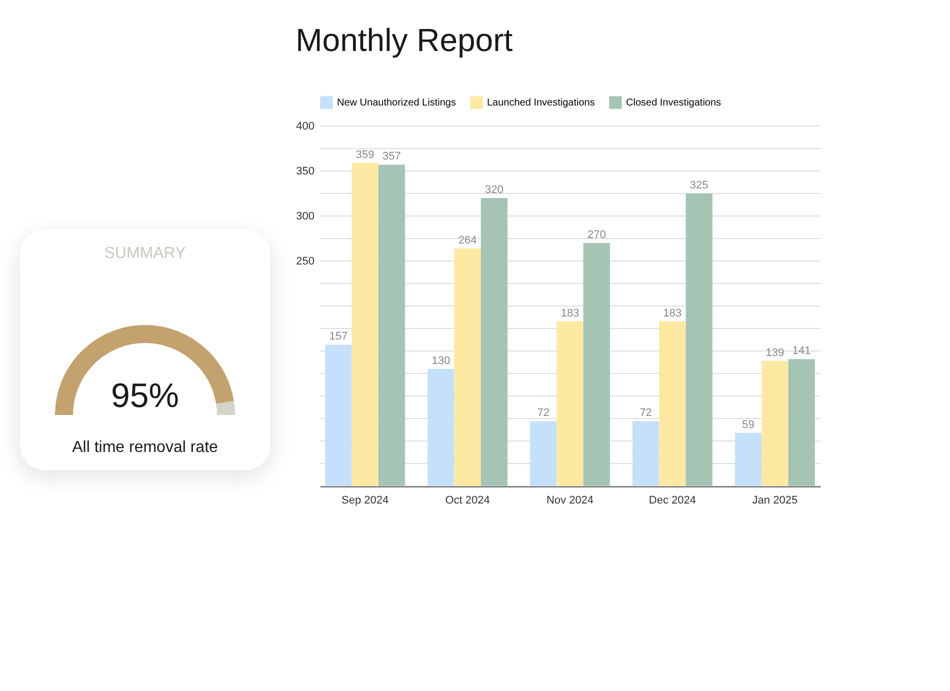 The width and height of the screenshot is (950, 691). What do you see at coordinates (541, 103) in the screenshot?
I see `legend-label: Launched Investigations` at bounding box center [541, 103].